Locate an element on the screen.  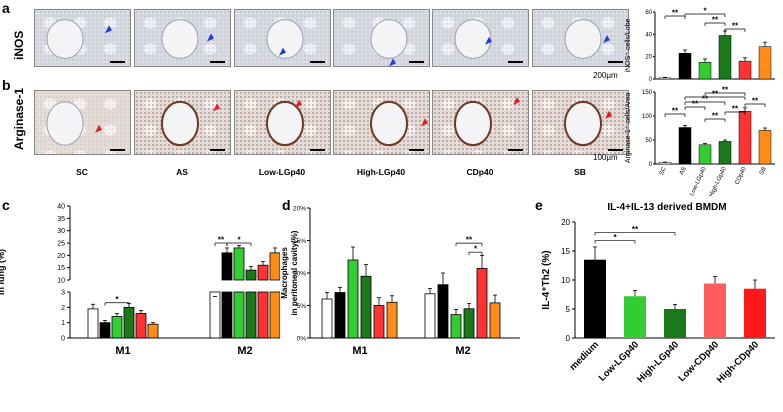
x-tick-label: High-CDp40 is located at coordinates (738, 362).